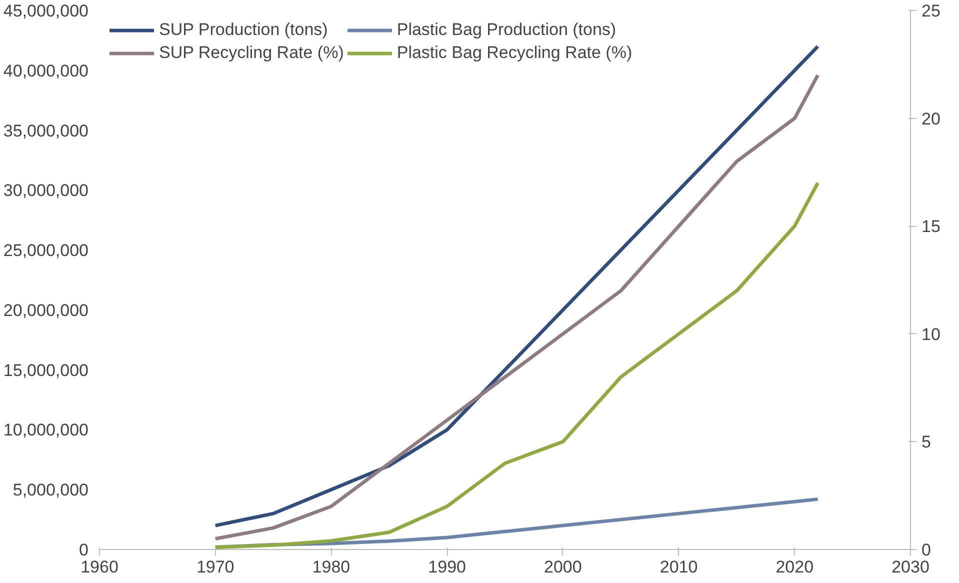  Describe the element at coordinates (46, 430) in the screenshot. I see `y-tick-label: 10,000,000` at that location.